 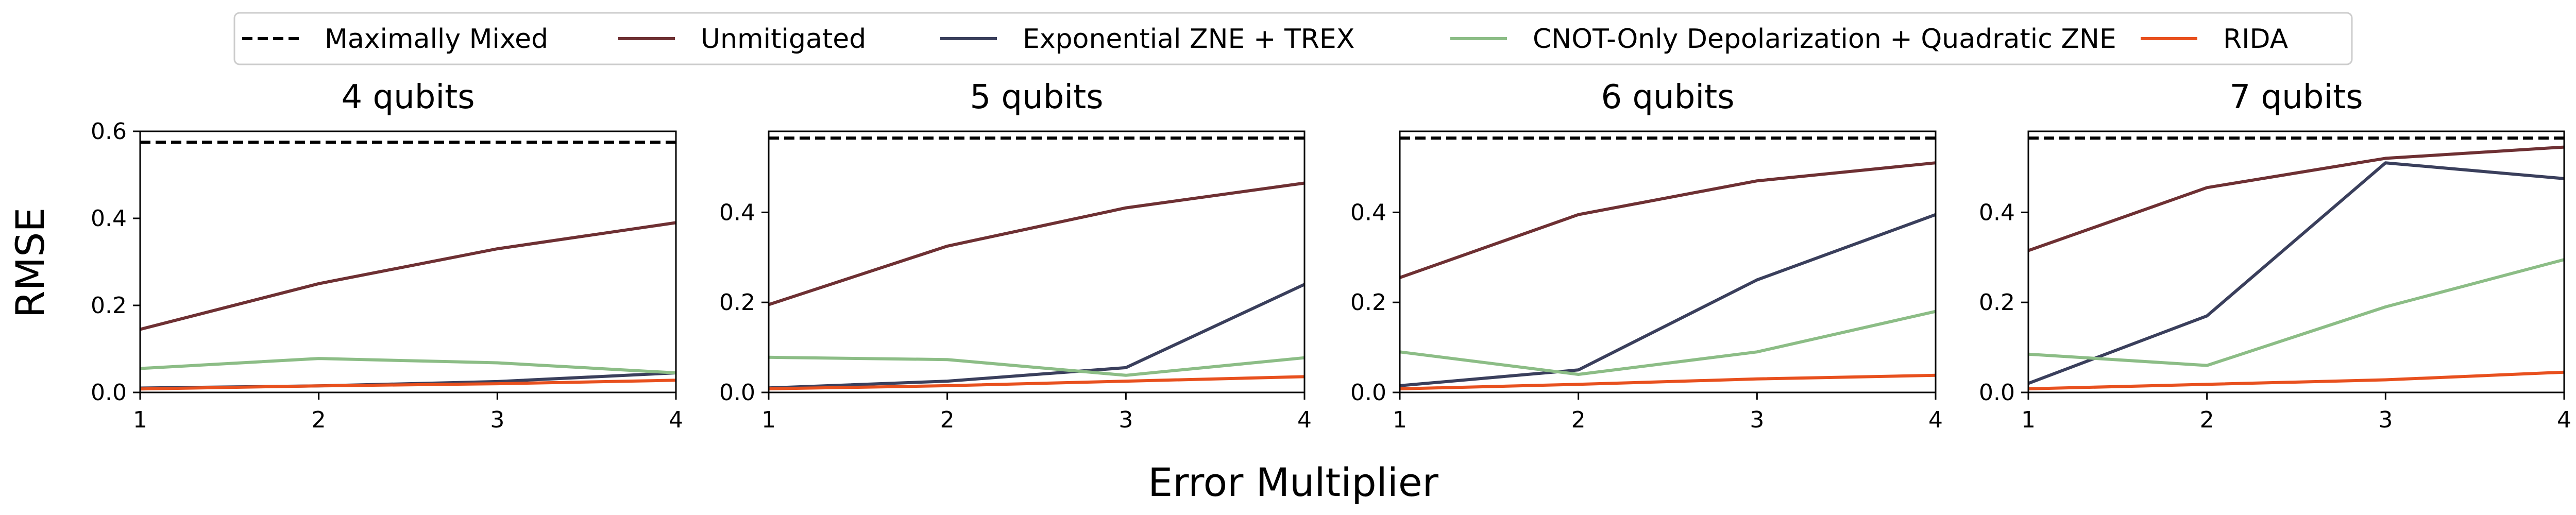 I want to click on legend-item-exponential-zne-trex: Exponential ZNE + TREX, so click(x=1147, y=39).